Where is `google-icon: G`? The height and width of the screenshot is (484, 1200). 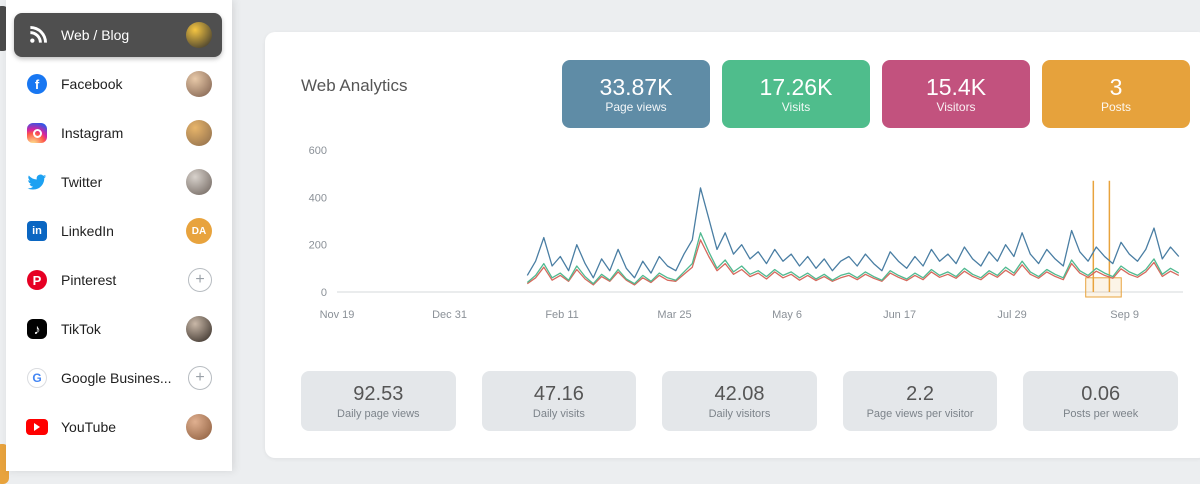
google-icon: G is located at coordinates (37, 378).